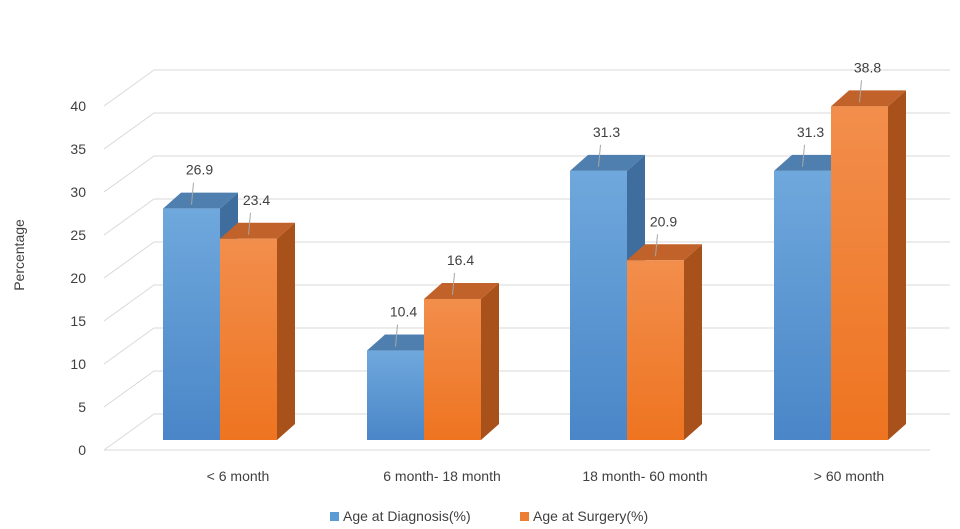 The image size is (960, 529). What do you see at coordinates (199, 170) in the screenshot?
I see `data-label: 26.9` at bounding box center [199, 170].